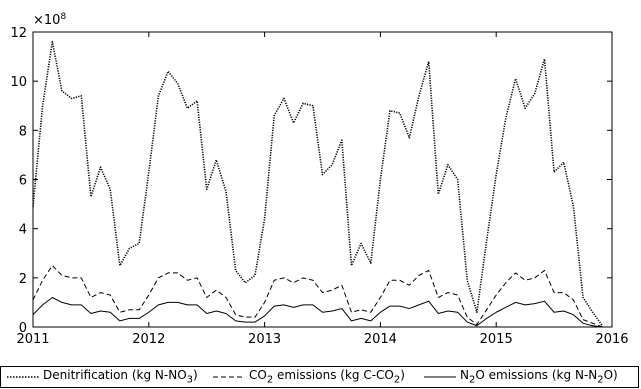  I want to click on y-tick-label: 8, so click(23, 131).